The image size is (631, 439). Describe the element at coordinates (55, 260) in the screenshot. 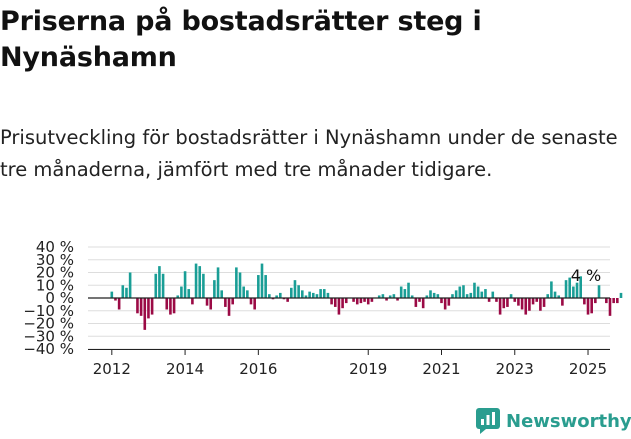

I see `y-tick-label: 30 %` at that location.